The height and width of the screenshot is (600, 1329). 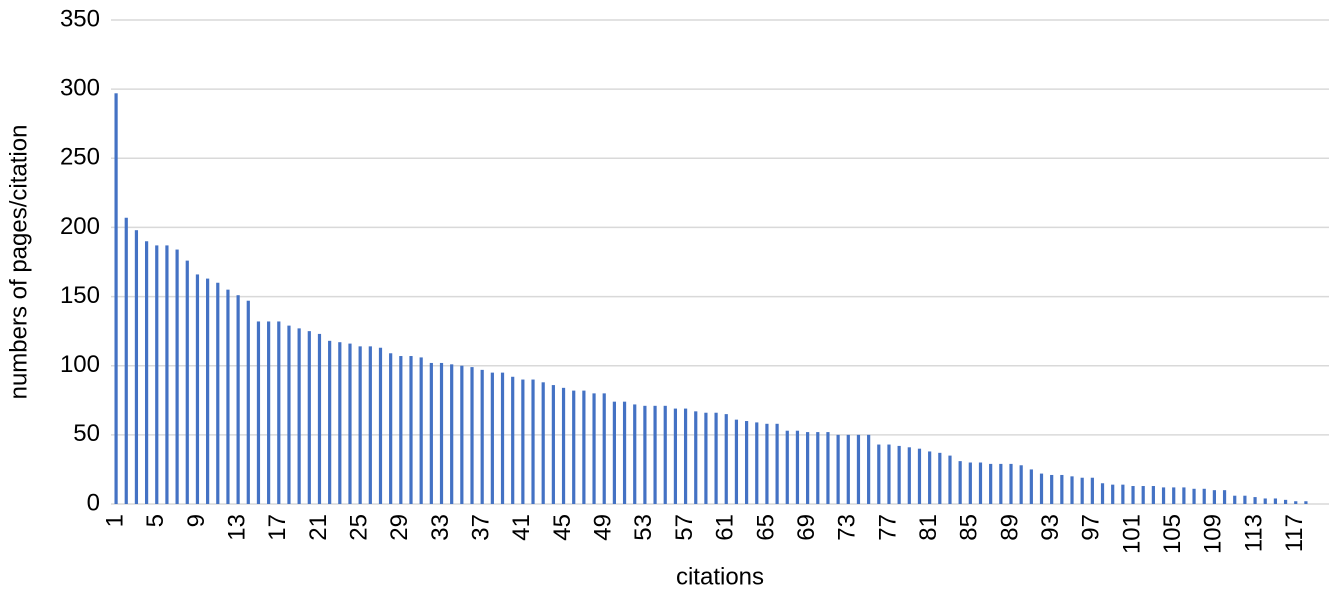 I want to click on x-tick-label: 45, so click(x=562, y=527).